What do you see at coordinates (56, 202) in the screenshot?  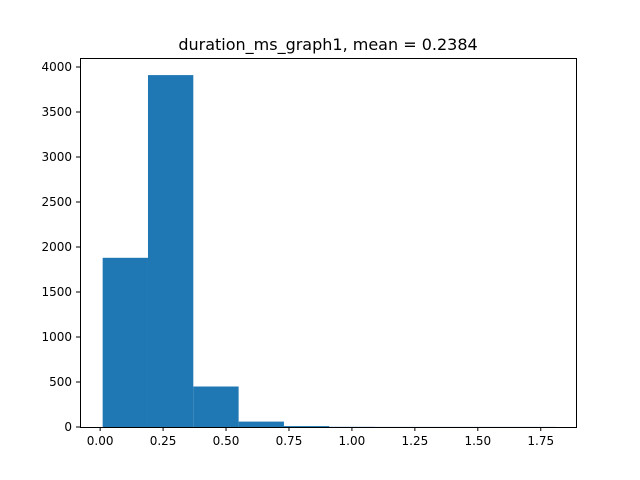 I see `y-tick-label: 2500` at bounding box center [56, 202].